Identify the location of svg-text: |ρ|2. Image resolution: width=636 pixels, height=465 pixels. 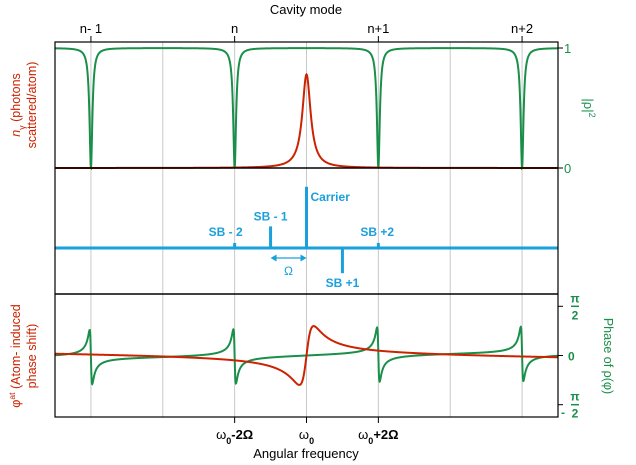
(589, 107).